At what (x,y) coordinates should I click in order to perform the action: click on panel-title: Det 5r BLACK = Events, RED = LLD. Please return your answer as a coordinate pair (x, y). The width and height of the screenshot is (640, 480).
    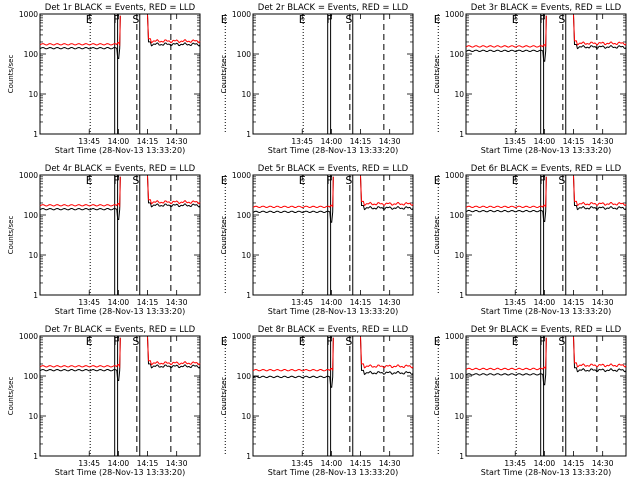
    Looking at the image, I should click on (333, 169).